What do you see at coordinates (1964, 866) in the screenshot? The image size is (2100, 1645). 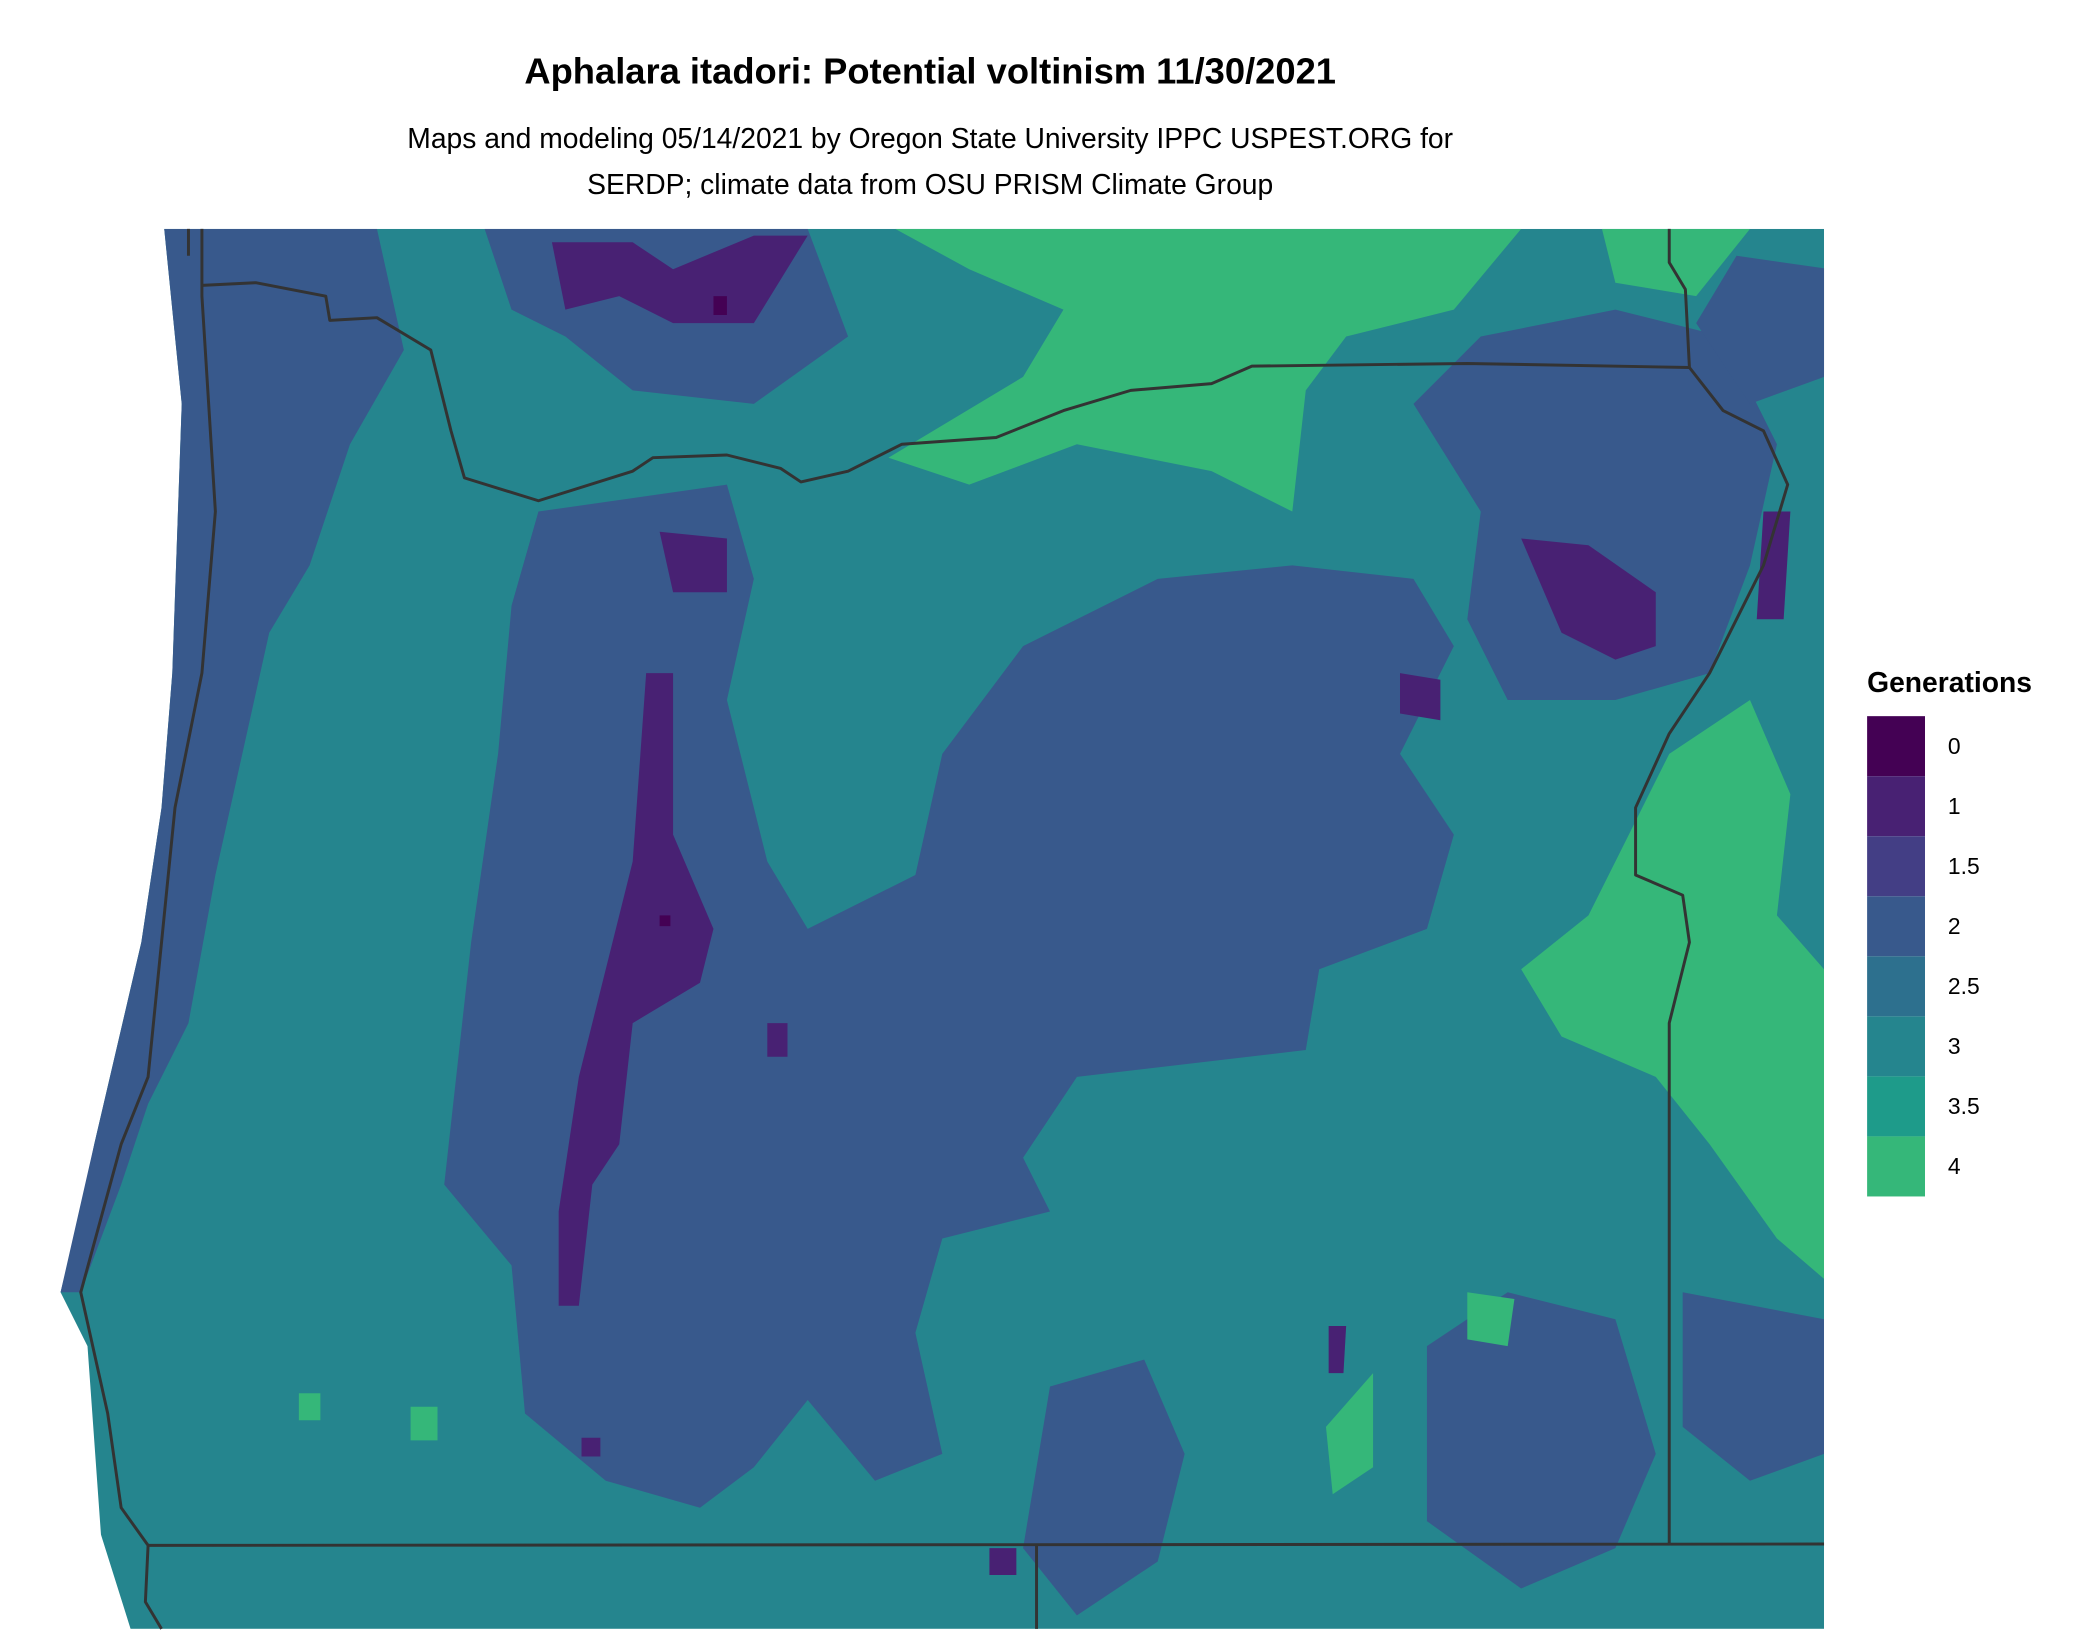 I see `legend-label: 1.5` at bounding box center [1964, 866].